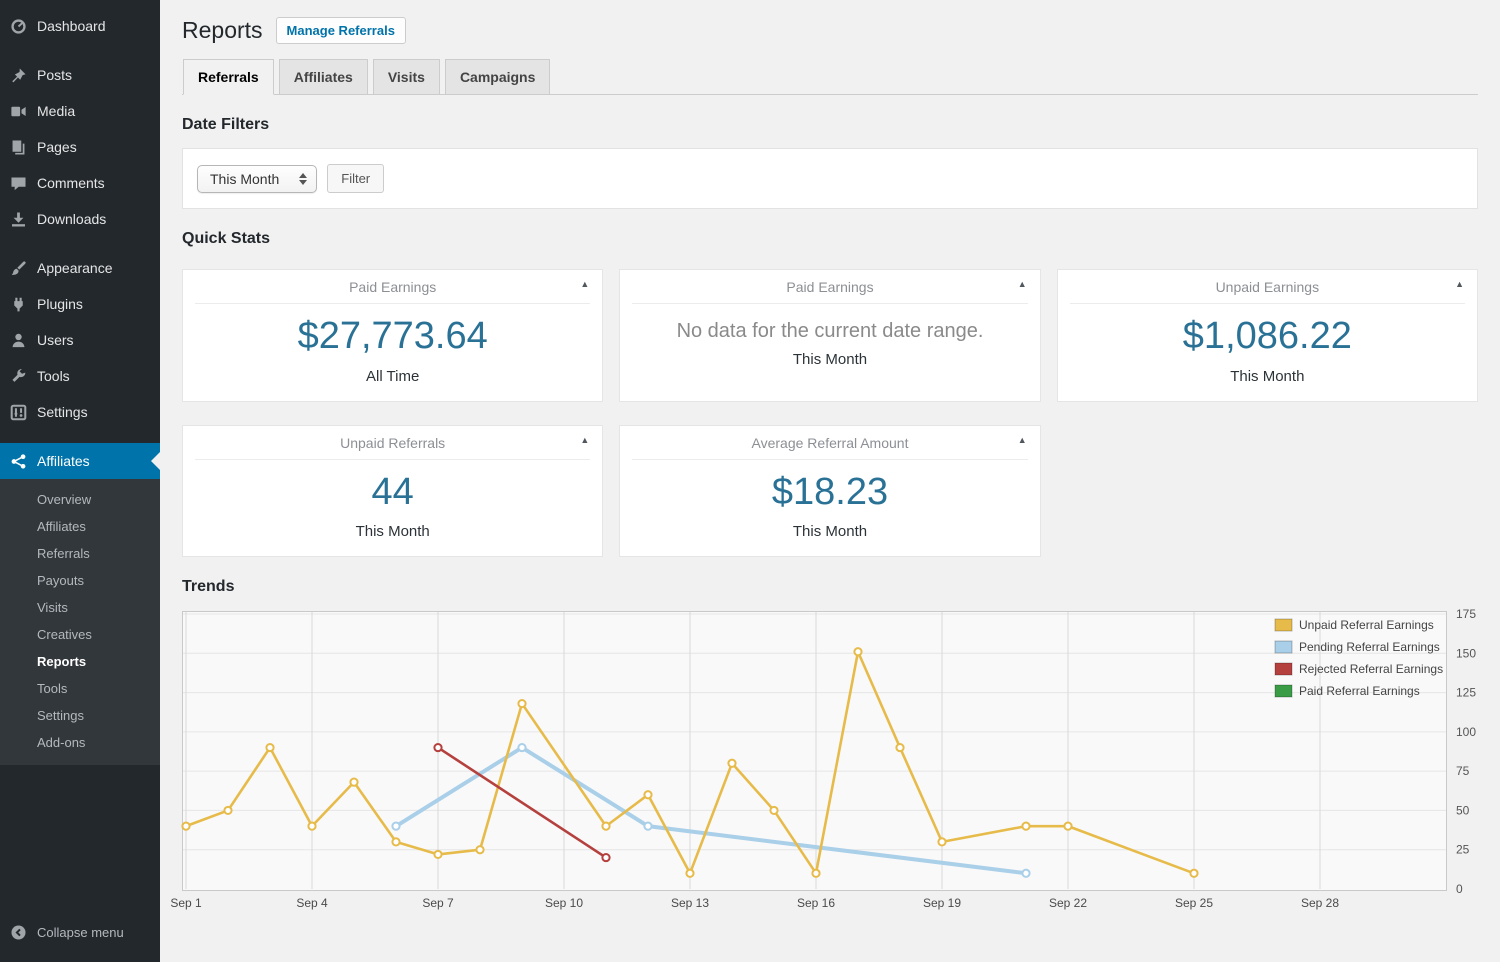 This screenshot has height=962, width=1500. What do you see at coordinates (1466, 654) in the screenshot?
I see `svg-text: 150` at bounding box center [1466, 654].